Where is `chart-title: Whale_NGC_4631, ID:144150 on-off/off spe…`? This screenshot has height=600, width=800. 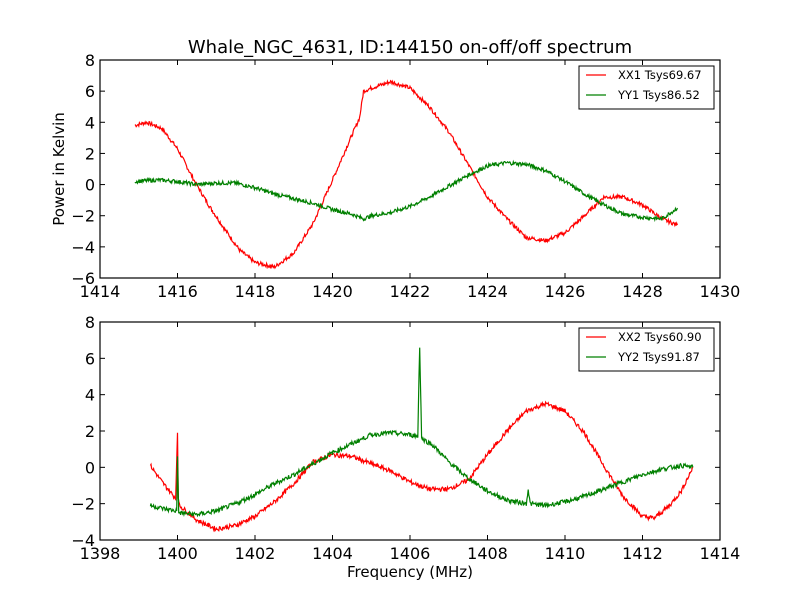 chart-title: Whale_NGC_4631, ID:144150 on-off/off spe… is located at coordinates (410, 47).